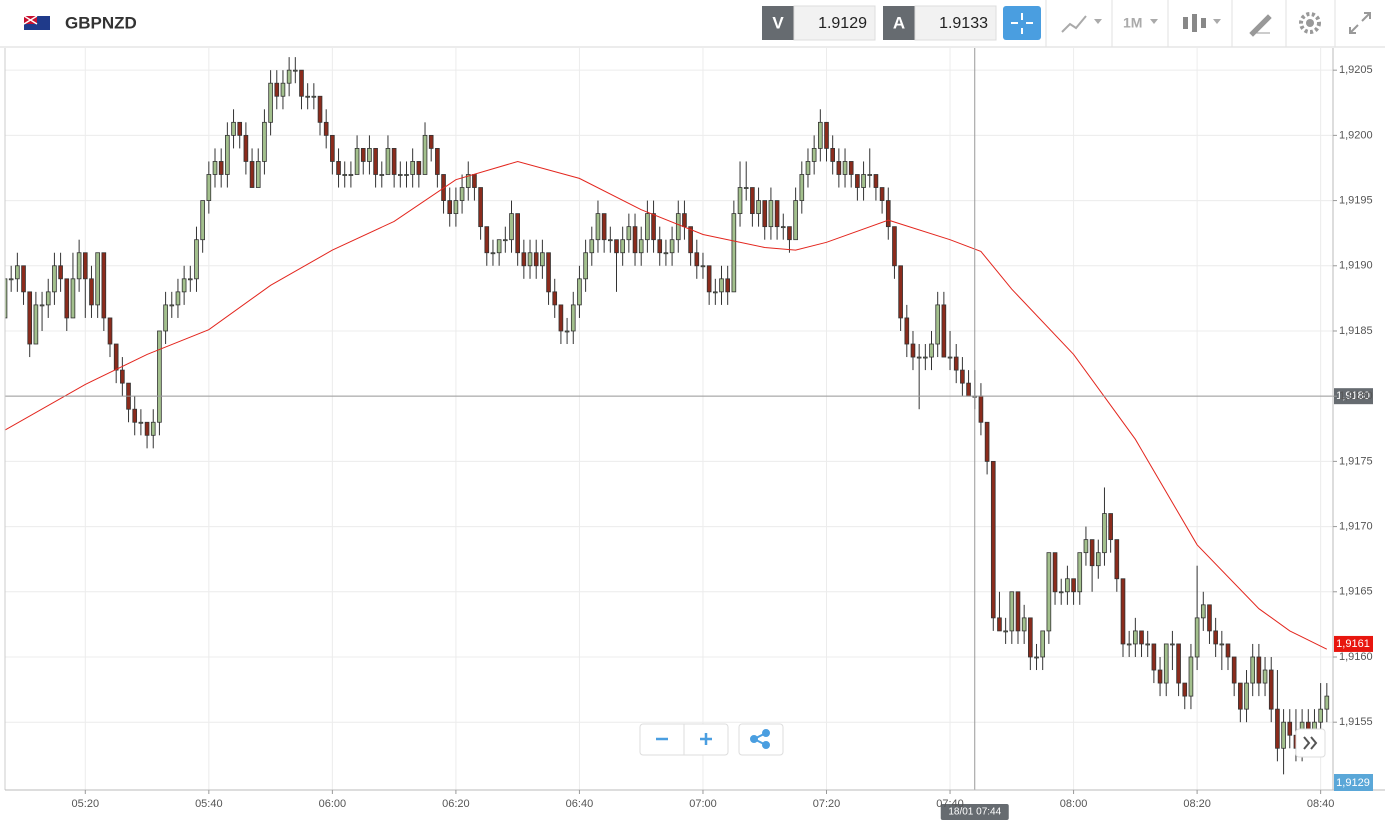  Describe the element at coordinates (955, 23) in the screenshot. I see `ask-box` at that location.